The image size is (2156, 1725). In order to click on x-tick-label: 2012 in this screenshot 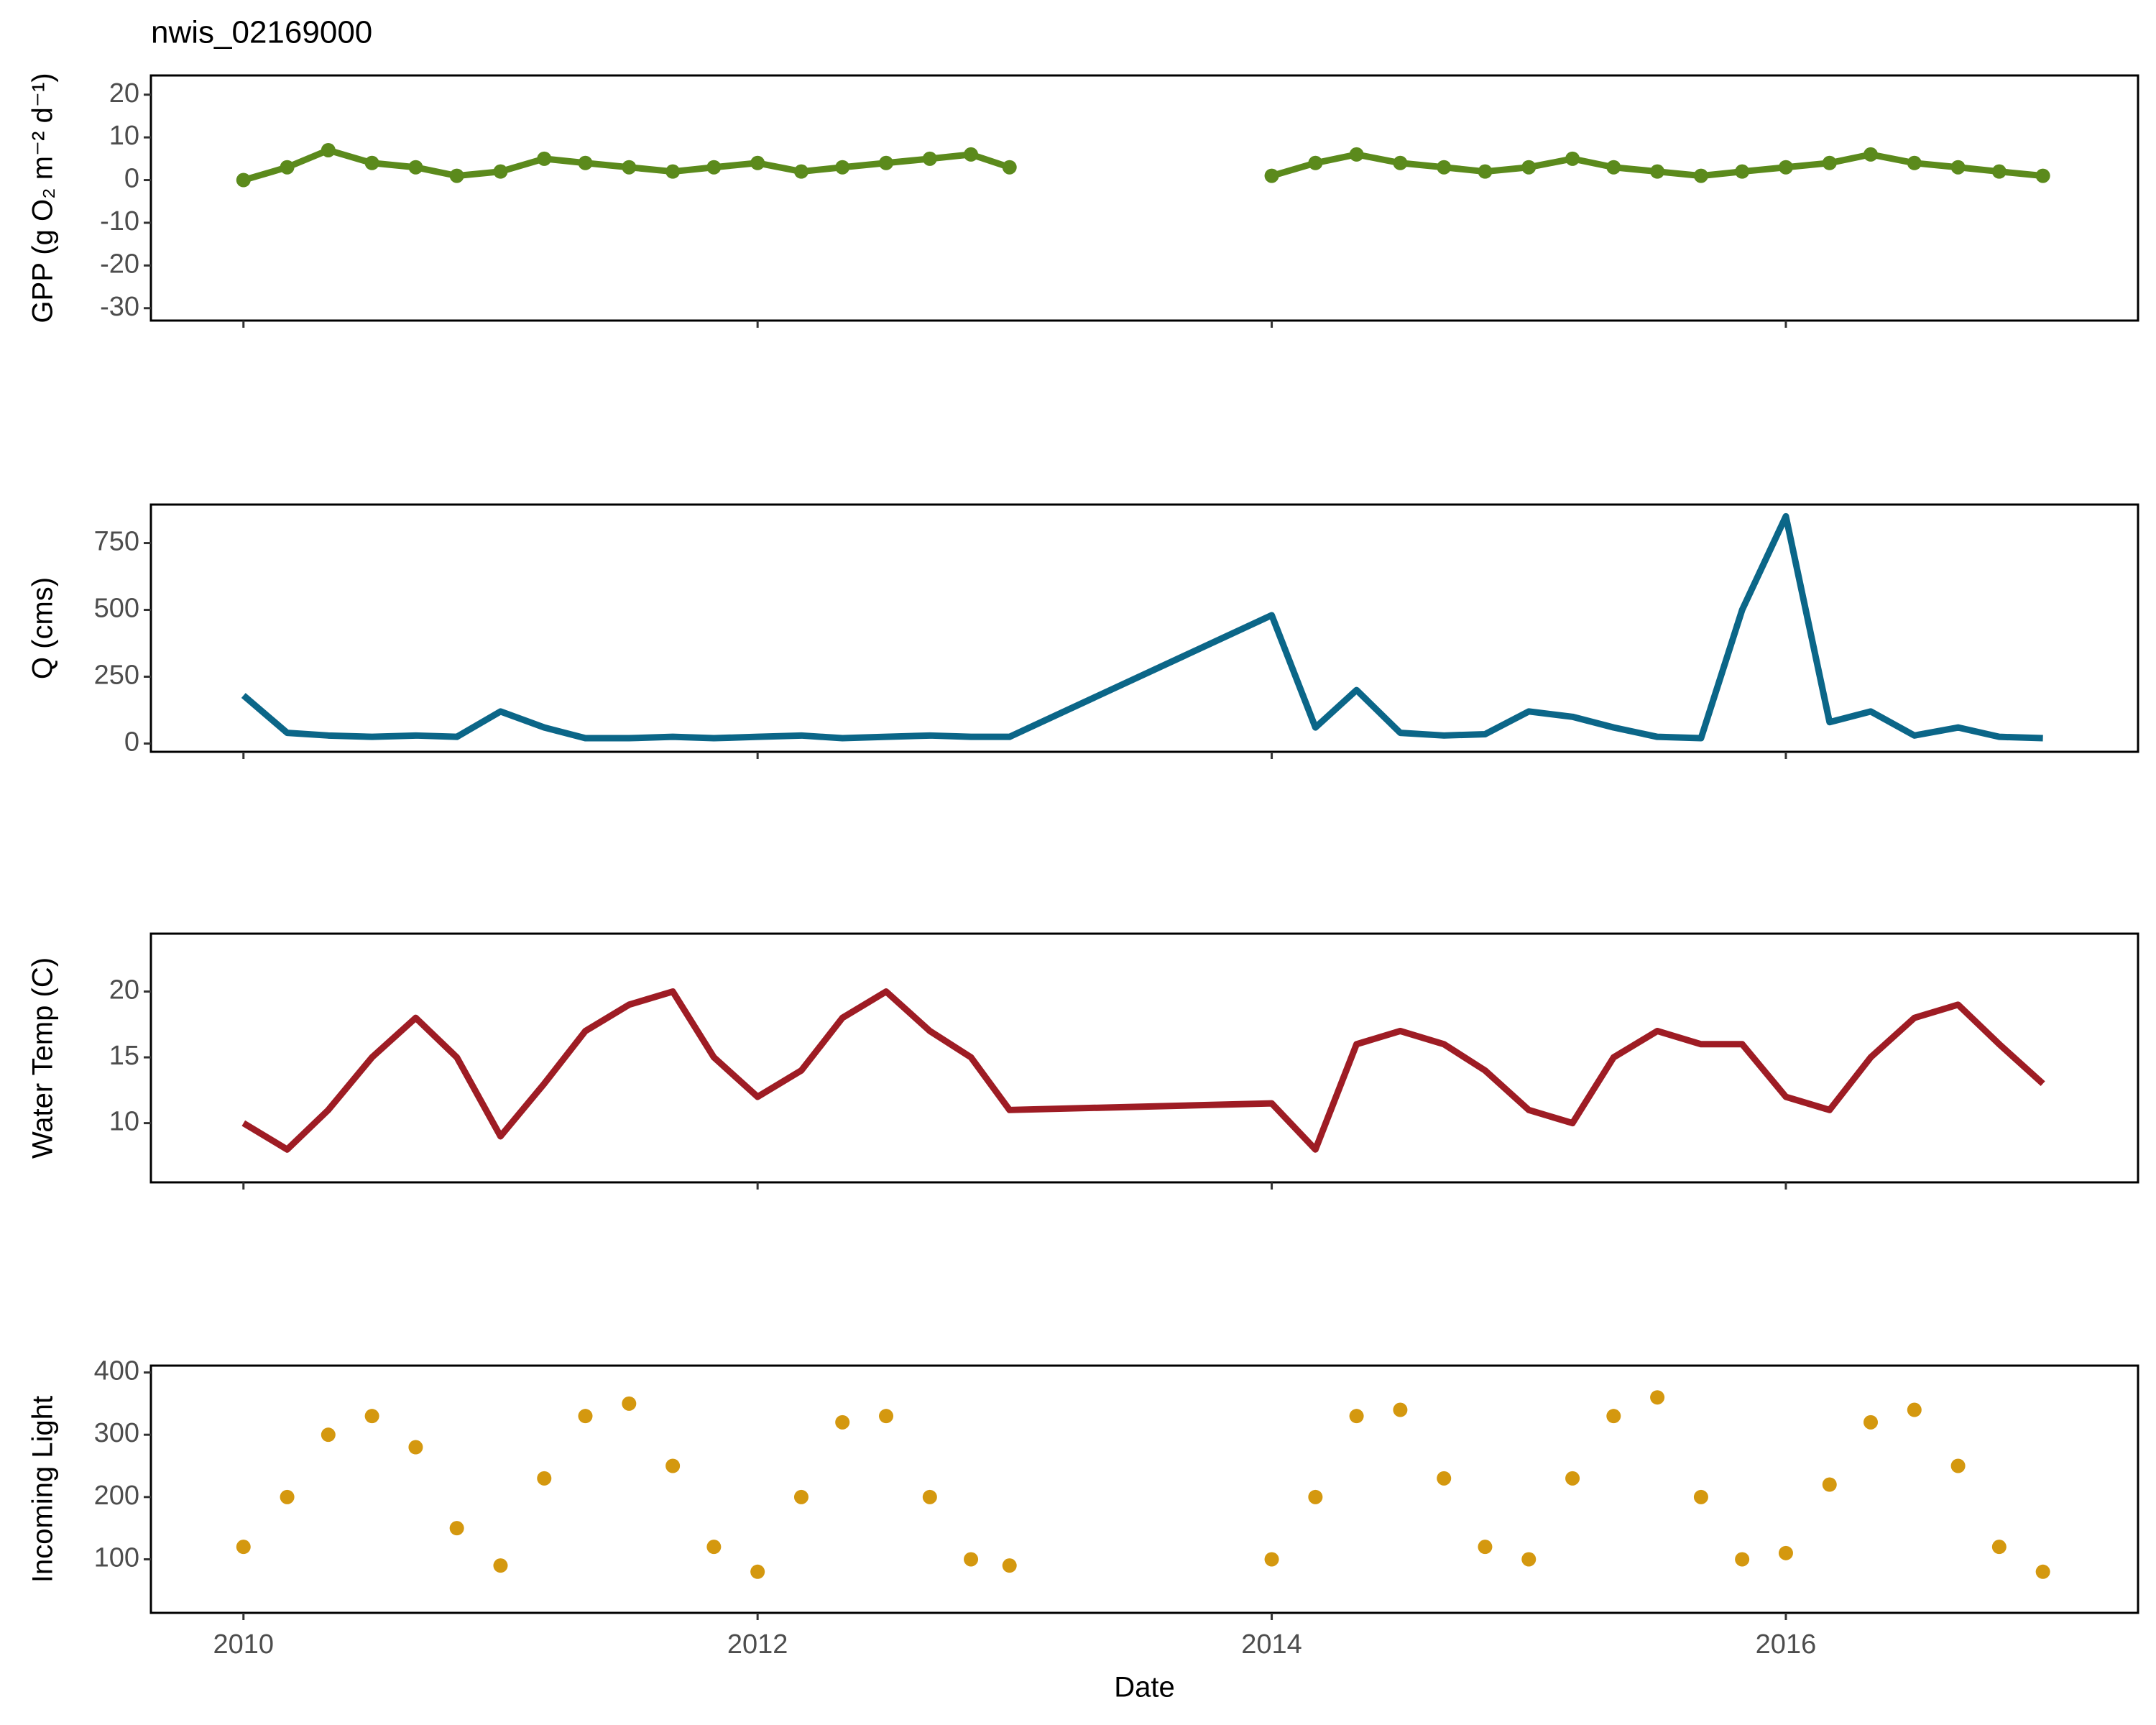, I will do `click(758, 1644)`.